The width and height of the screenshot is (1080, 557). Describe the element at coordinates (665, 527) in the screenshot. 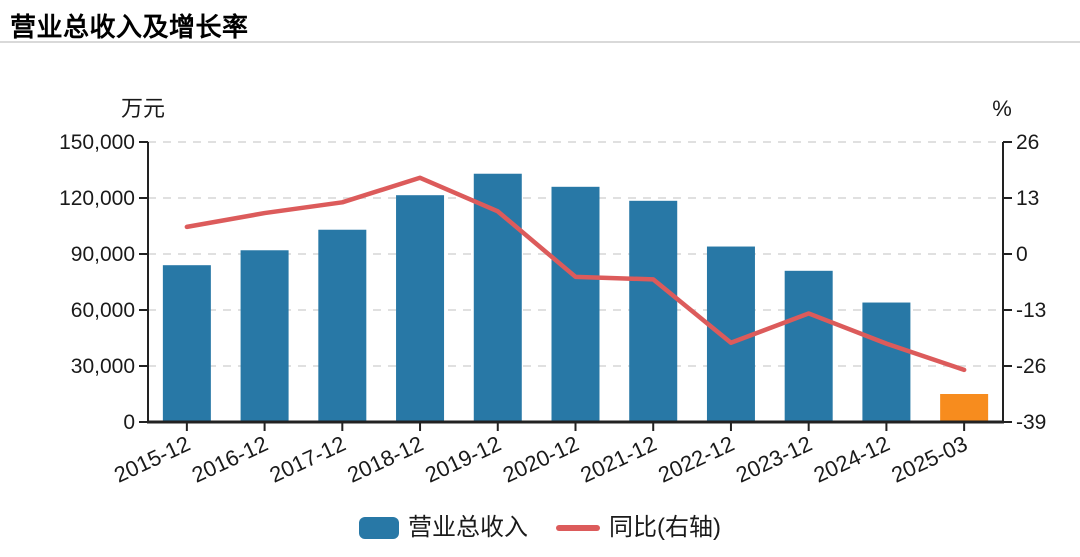

I see `legend-label-yoy: 同比(右轴)` at that location.